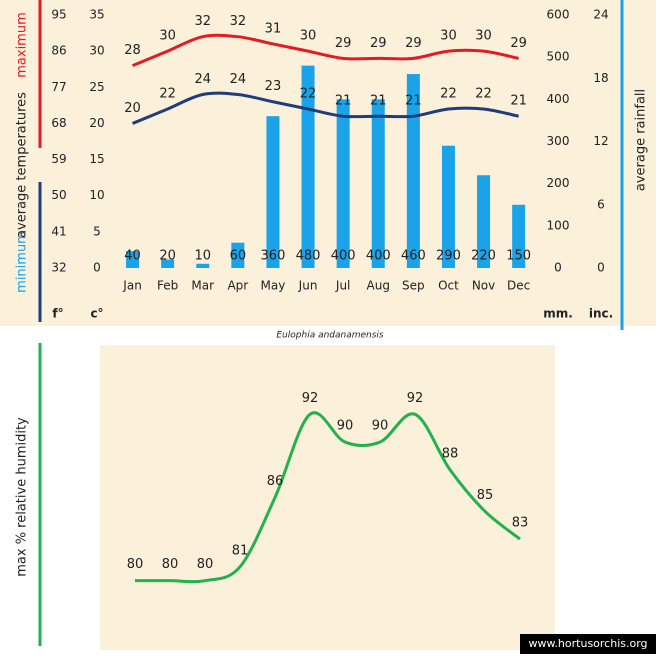  Describe the element at coordinates (57, 314) in the screenshot. I see `unit-label: f°` at that location.